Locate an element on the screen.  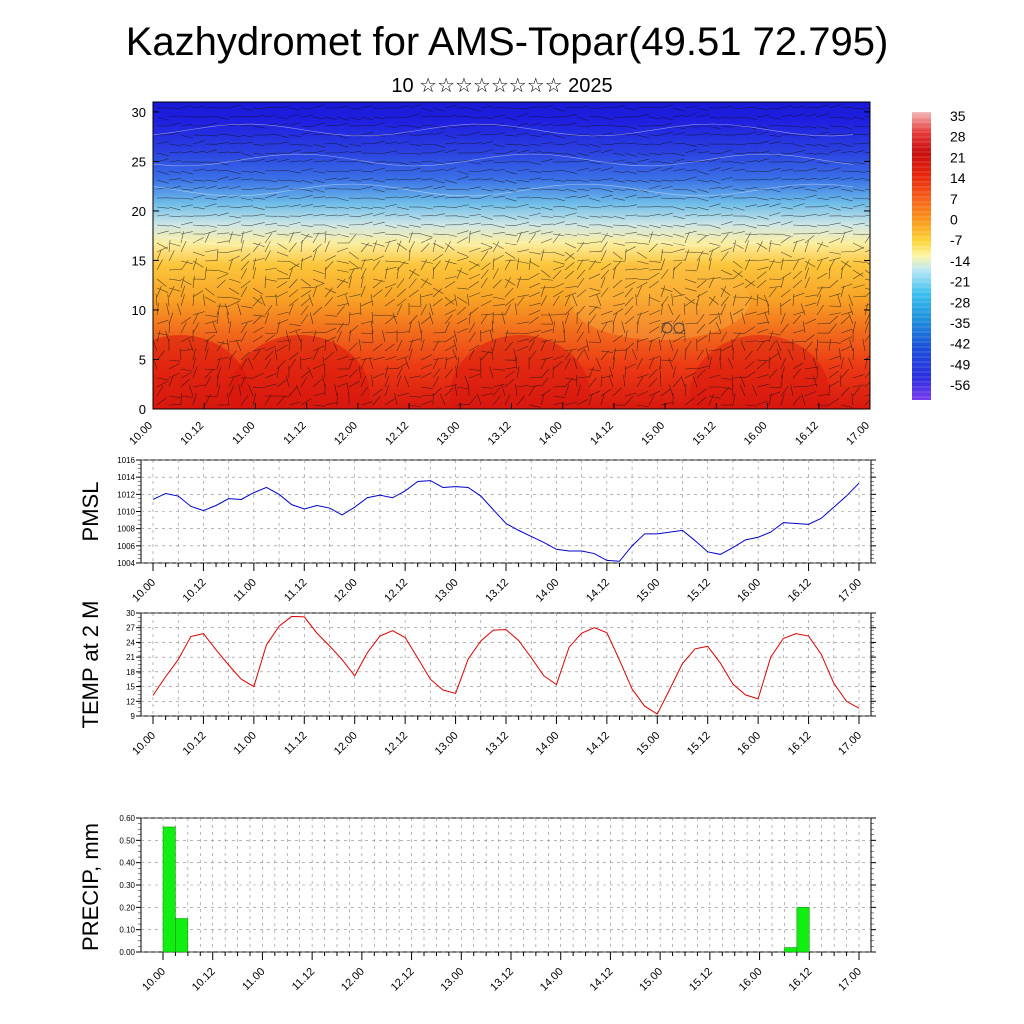
pmsl-y-tick-label: 1006 is located at coordinates (126, 546).